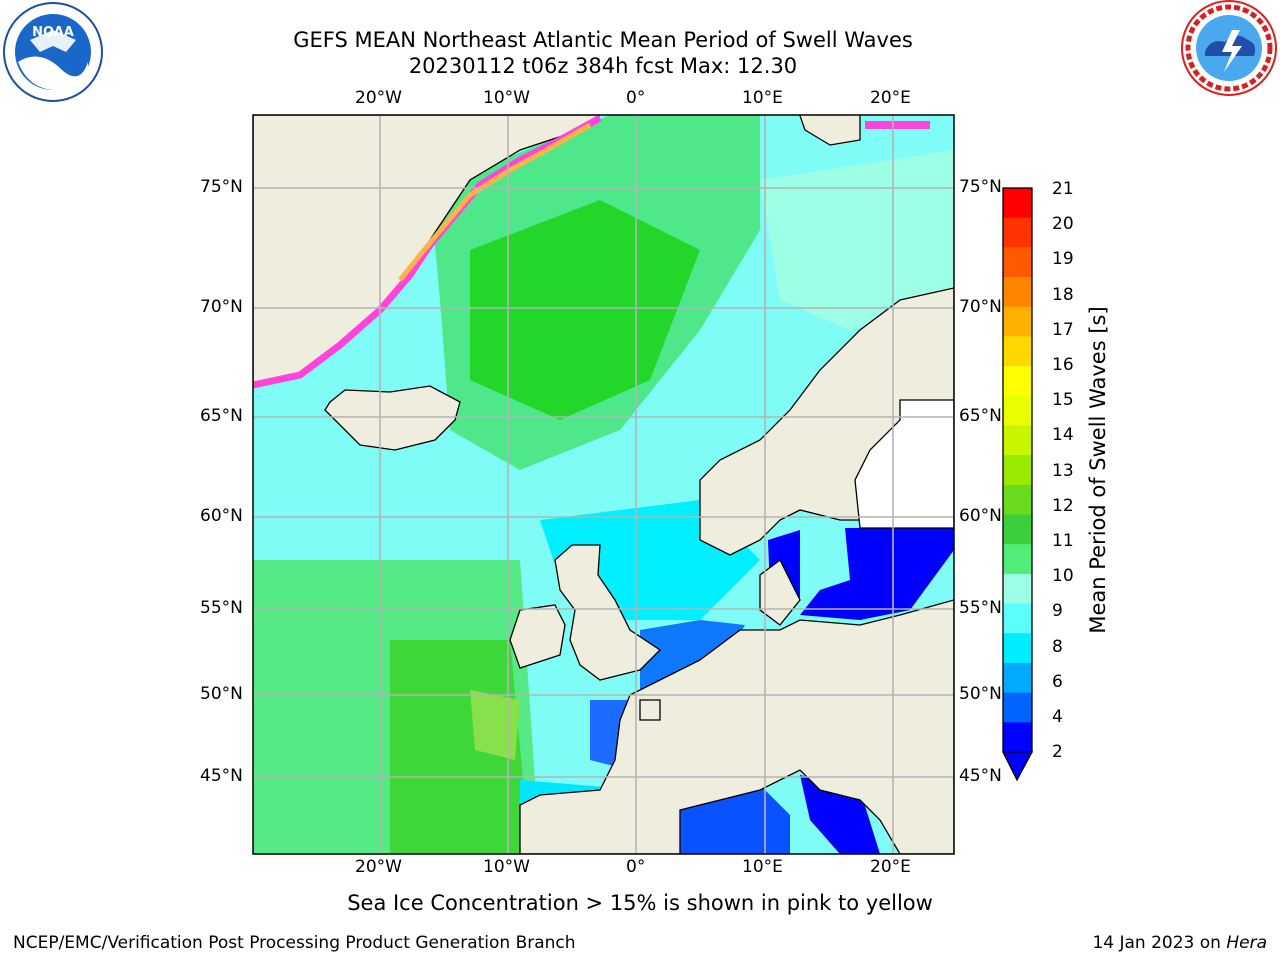 This screenshot has height=960, width=1280. What do you see at coordinates (1063, 471) in the screenshot?
I see `colorbar-tick-13: 13` at bounding box center [1063, 471].